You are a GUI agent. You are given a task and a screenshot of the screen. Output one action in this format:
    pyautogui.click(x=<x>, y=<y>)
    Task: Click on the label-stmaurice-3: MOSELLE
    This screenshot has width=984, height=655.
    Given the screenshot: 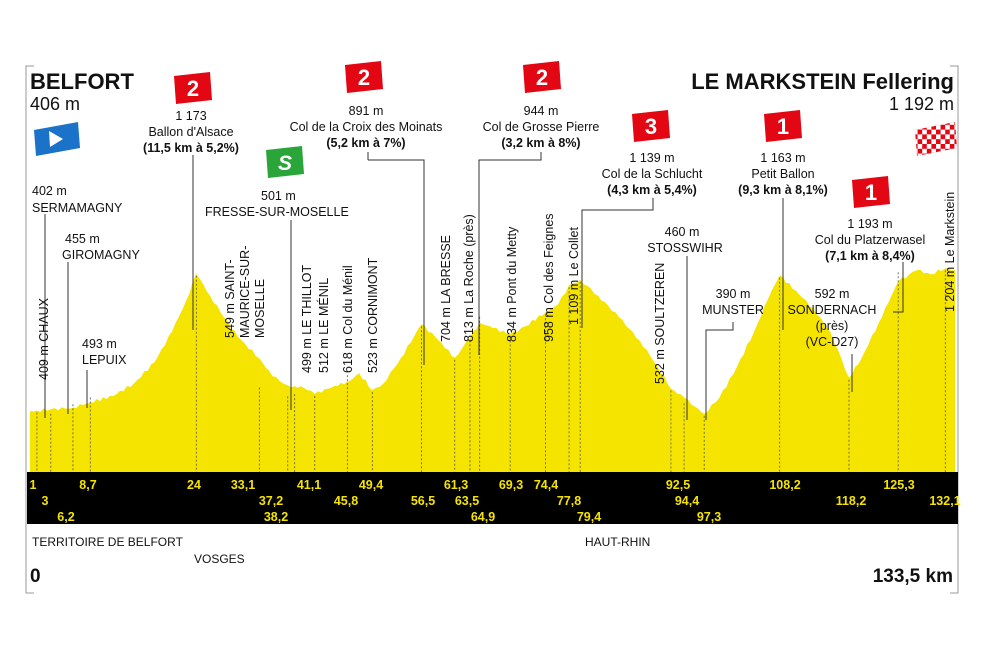 What is the action you would take?
    pyautogui.click(x=260, y=308)
    